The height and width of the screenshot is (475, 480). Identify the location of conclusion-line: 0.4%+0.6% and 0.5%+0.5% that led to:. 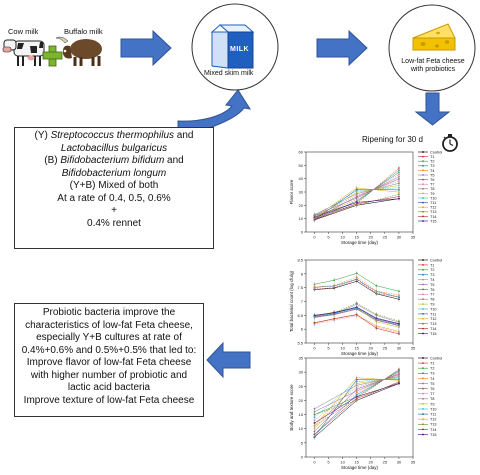
(109, 350).